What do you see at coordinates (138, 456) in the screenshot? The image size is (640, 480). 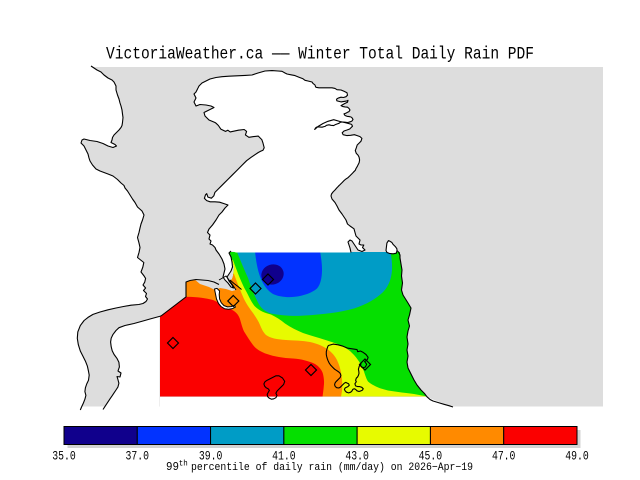 I see `svg-text: 37.0` at bounding box center [138, 456].